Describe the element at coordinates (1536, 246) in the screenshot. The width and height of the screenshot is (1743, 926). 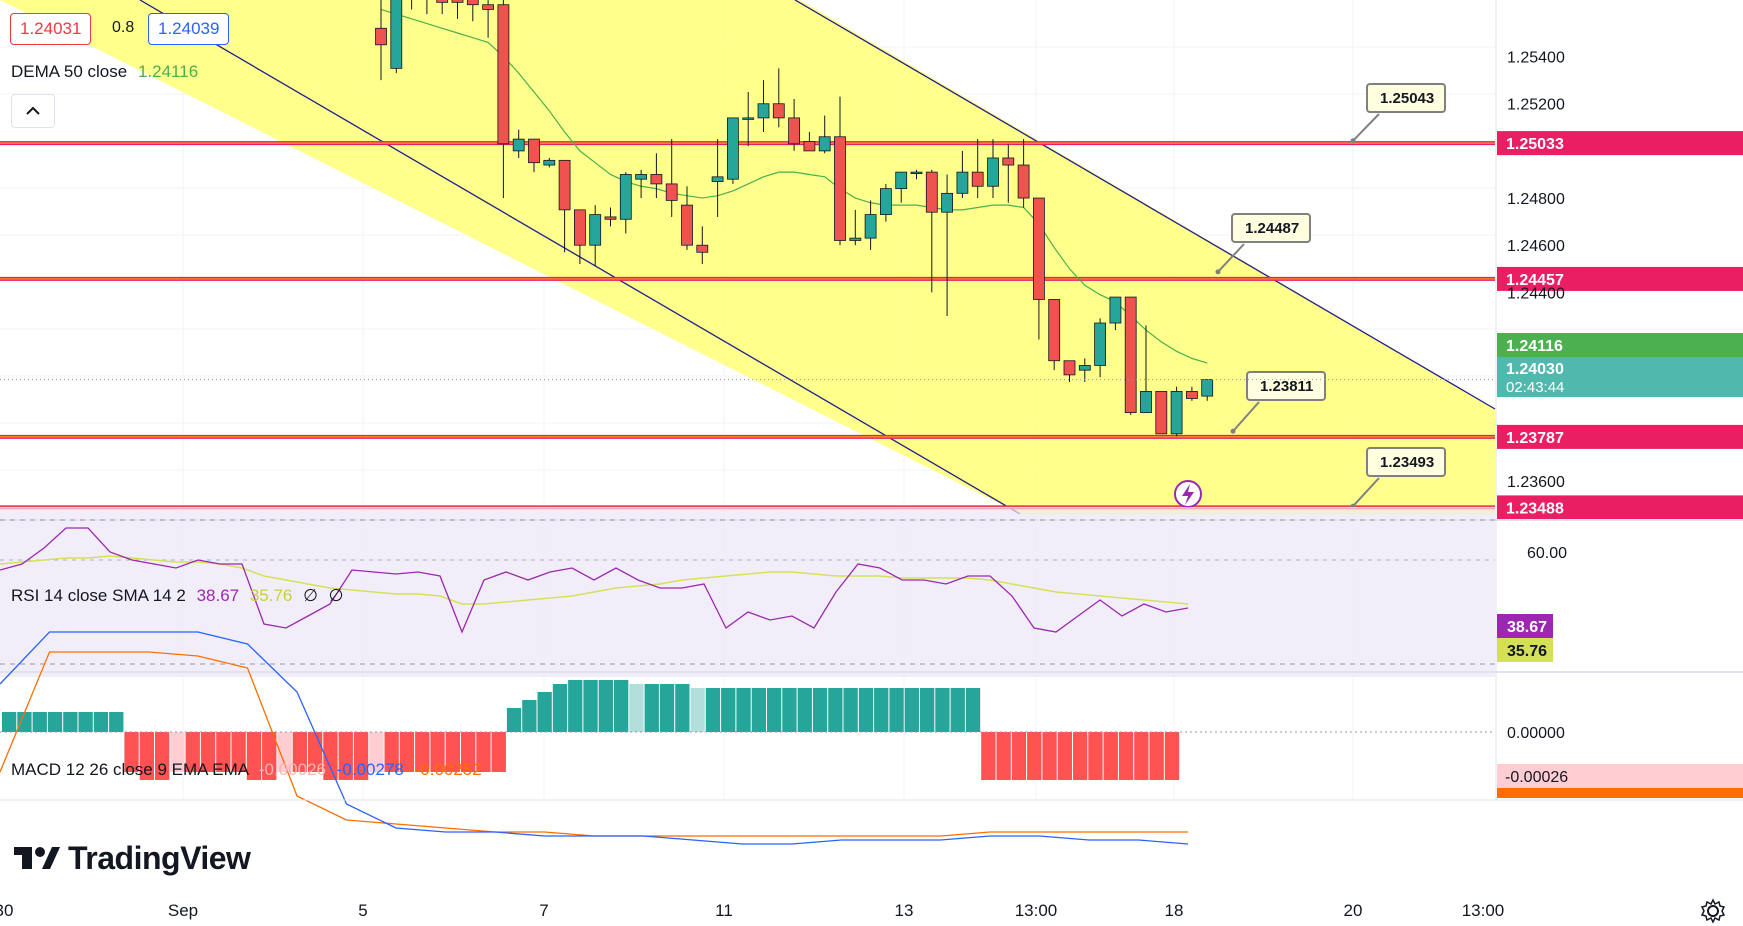
I see `price-axis-tick: 1.24600` at that location.